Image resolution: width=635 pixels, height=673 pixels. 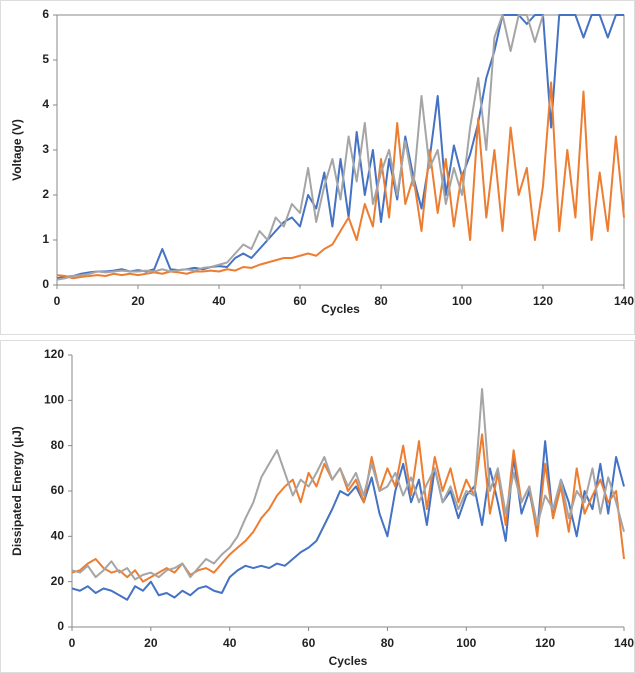 I want to click on y-axis-label: Voltage (V), so click(x=17, y=150).